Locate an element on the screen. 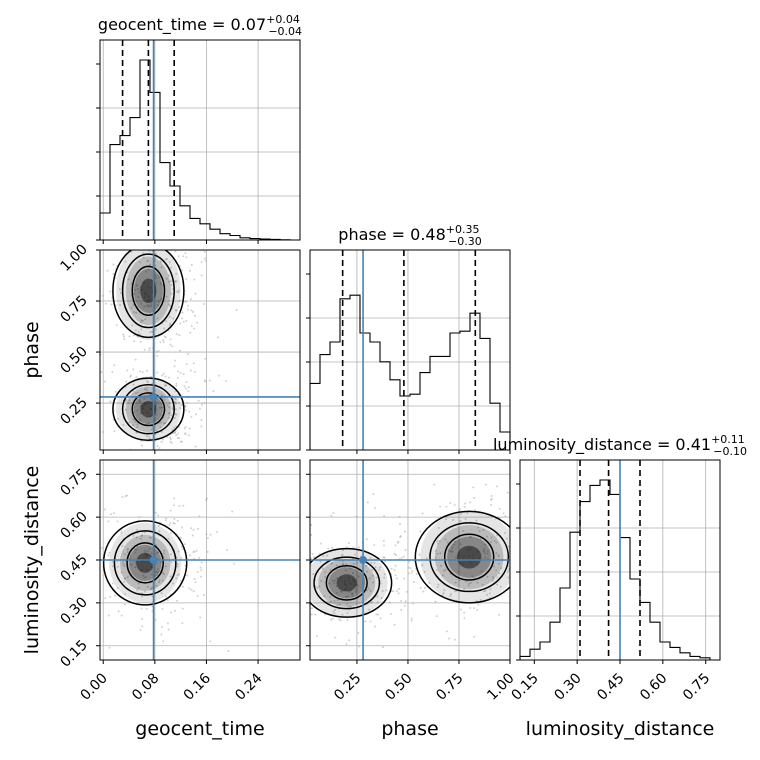 Image resolution: width=760 pixels, height=760 pixels. x-tick-label: 0.30 is located at coordinates (567, 686).